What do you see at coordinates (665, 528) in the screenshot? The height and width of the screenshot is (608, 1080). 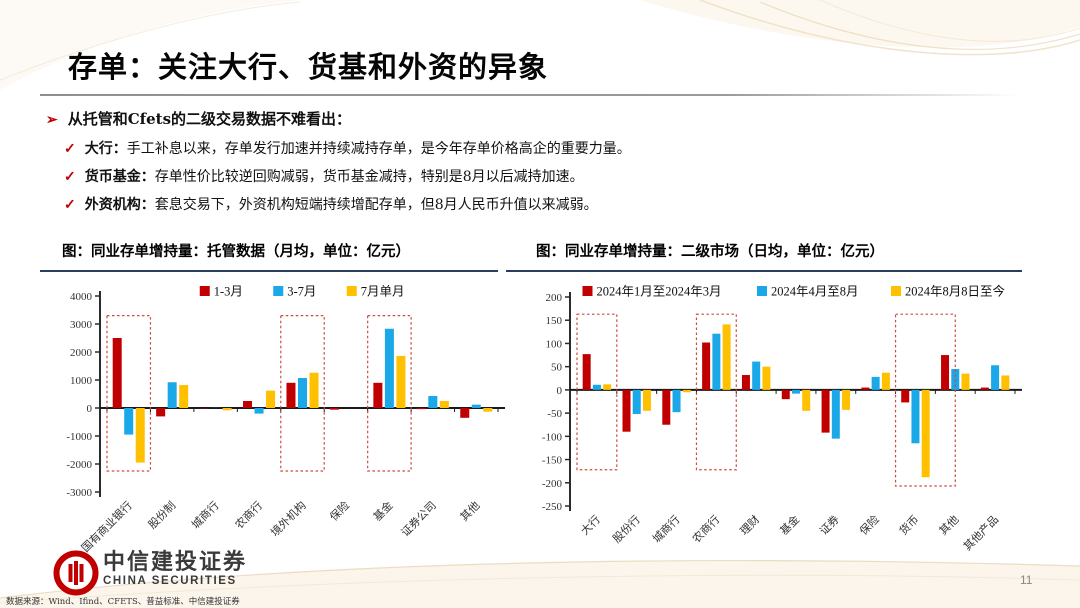 I see `category-label: 城商行` at bounding box center [665, 528].